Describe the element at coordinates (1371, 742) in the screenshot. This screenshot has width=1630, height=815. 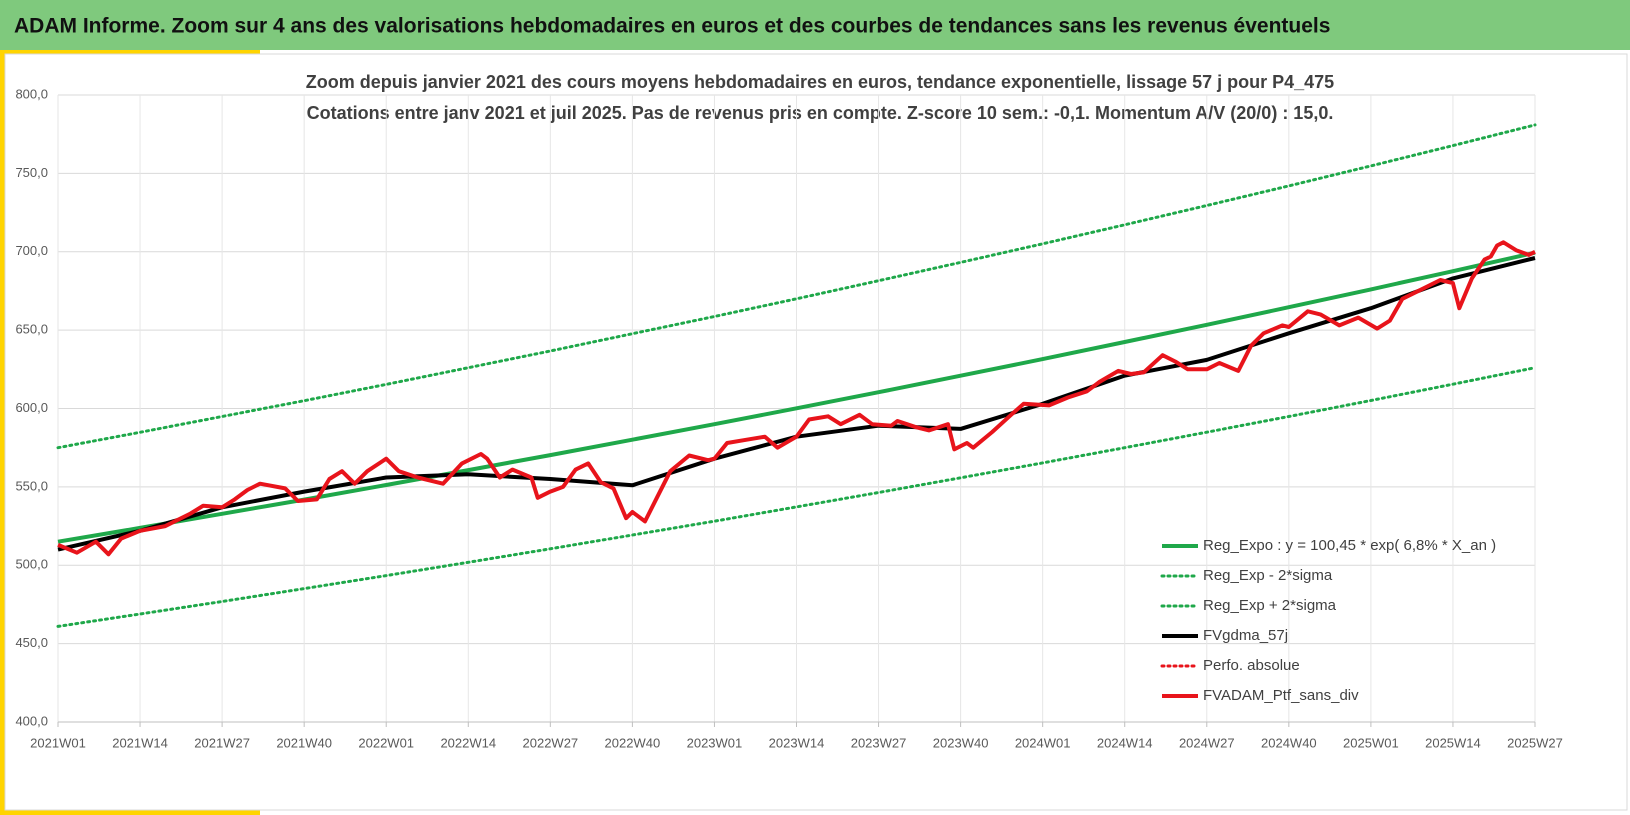
I see `x-tick-label: 2025W01` at that location.